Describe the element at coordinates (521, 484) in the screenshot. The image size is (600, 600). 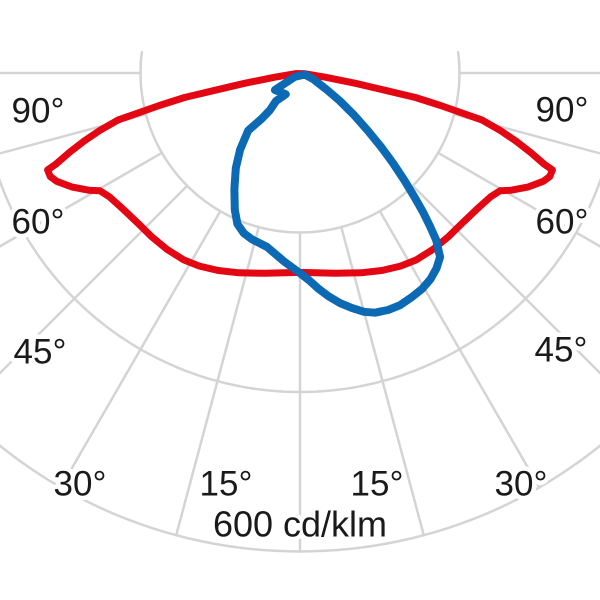
I see `angle-label-right-30: 30°` at that location.